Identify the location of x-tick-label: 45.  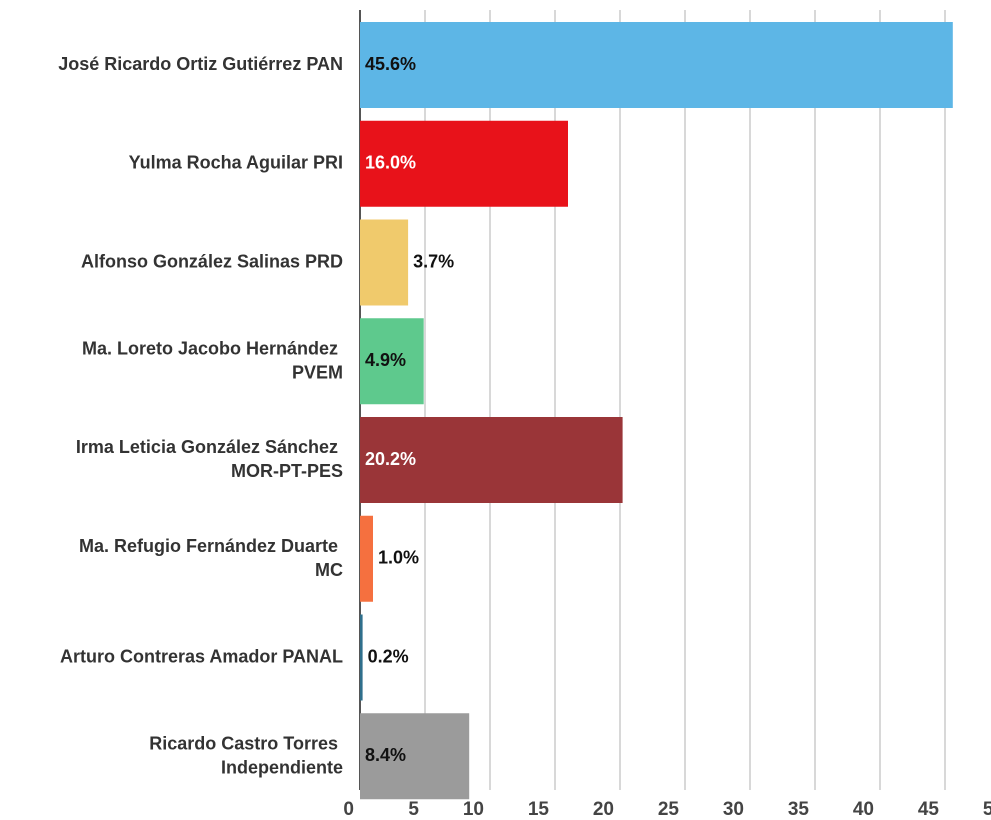
(929, 809).